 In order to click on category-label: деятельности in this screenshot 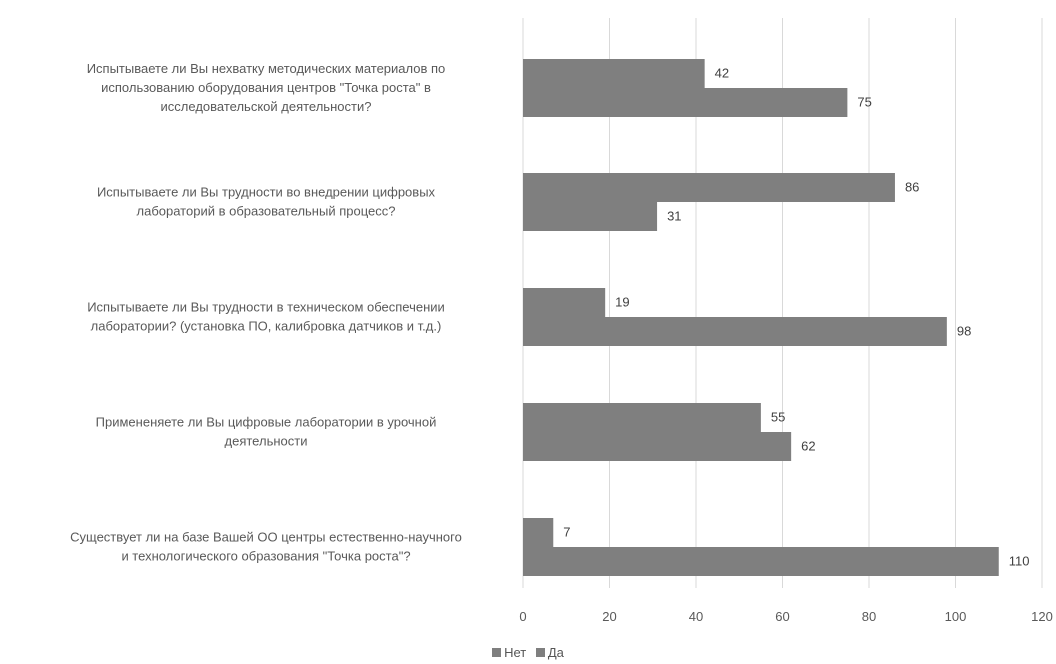, I will do `click(266, 441)`.